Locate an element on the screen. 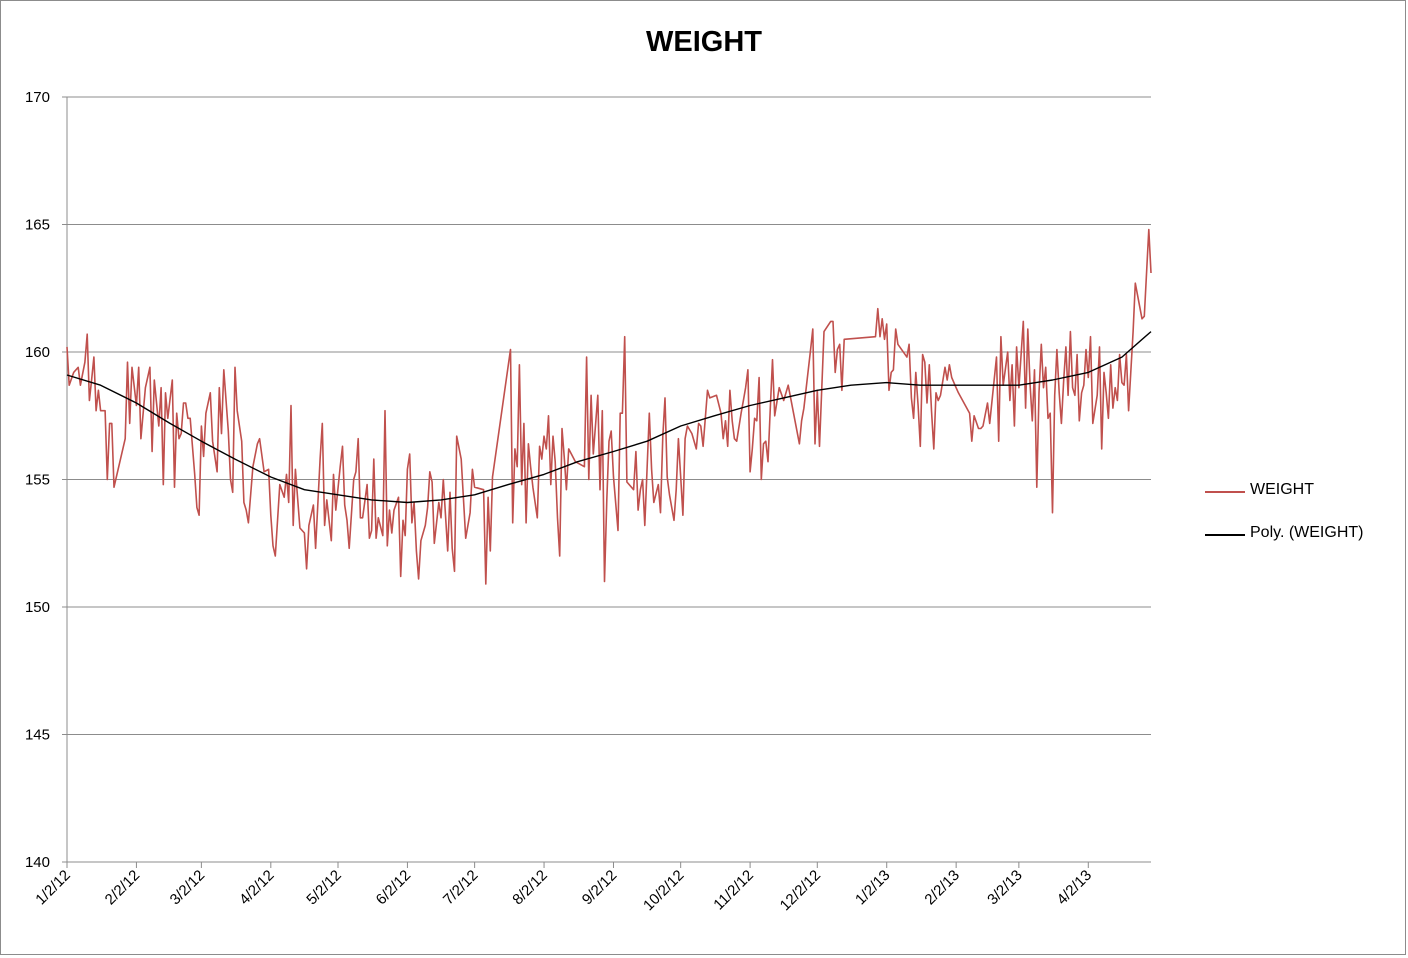 This screenshot has height=958, width=1408. x-tick-label: 10/2/12 is located at coordinates (663, 890).